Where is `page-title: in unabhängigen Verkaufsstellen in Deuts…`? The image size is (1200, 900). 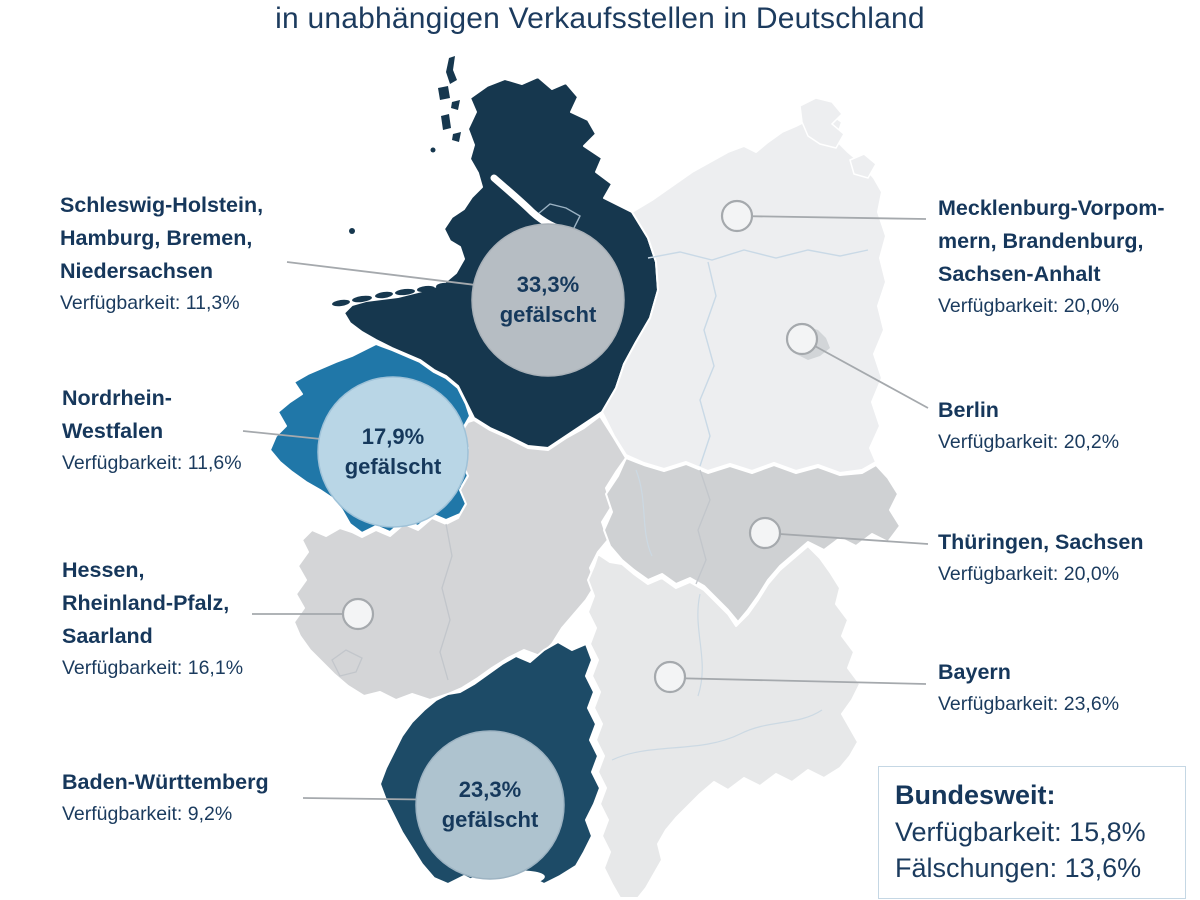 page-title: in unabhängigen Verkaufsstellen in Deuts… is located at coordinates (600, 18).